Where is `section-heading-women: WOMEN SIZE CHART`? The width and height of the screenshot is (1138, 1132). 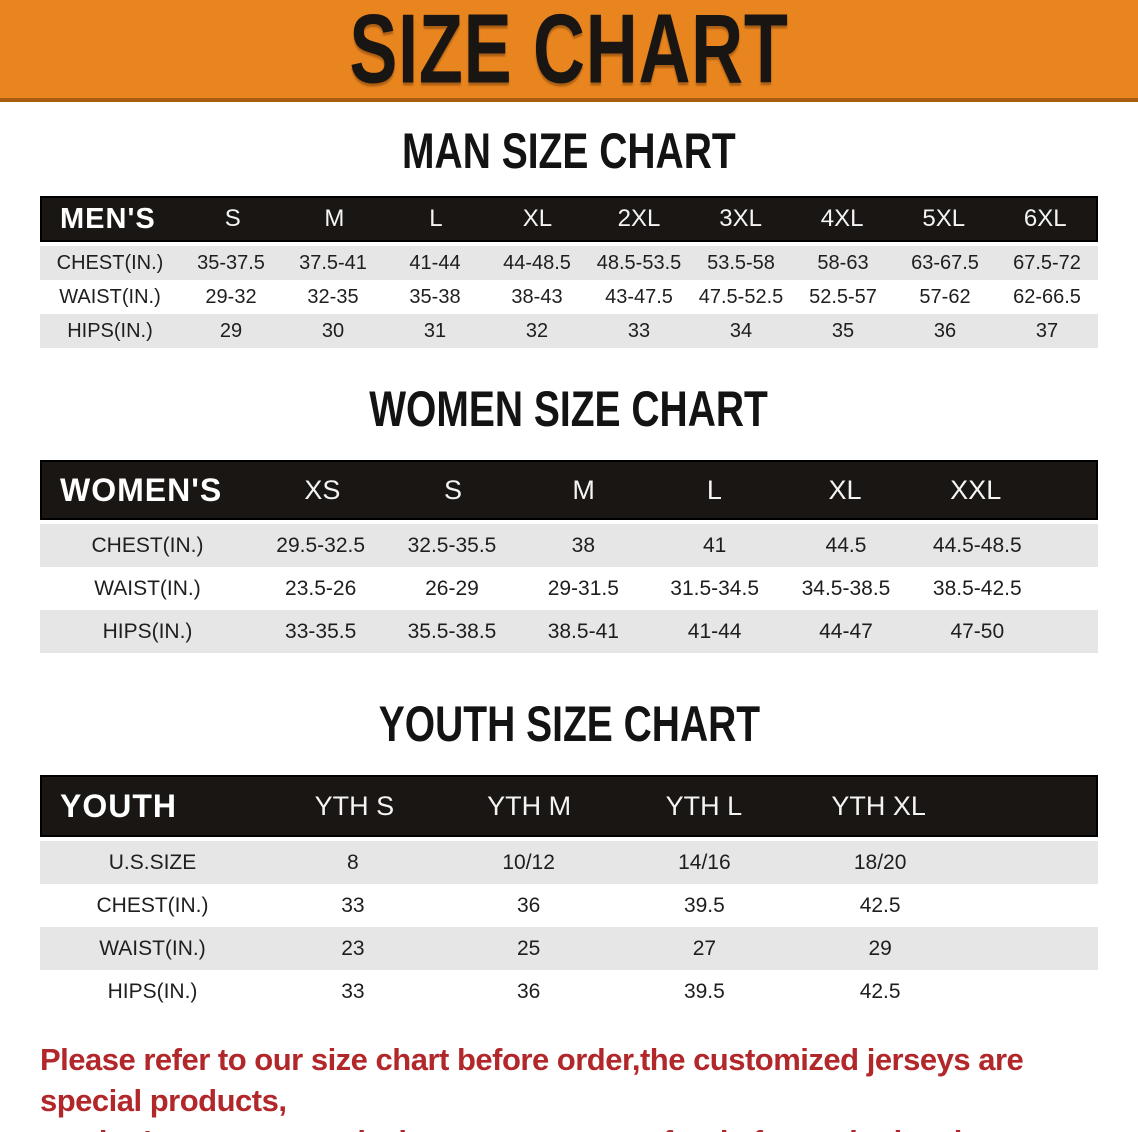
section-heading-women: WOMEN SIZE CHART is located at coordinates (569, 409).